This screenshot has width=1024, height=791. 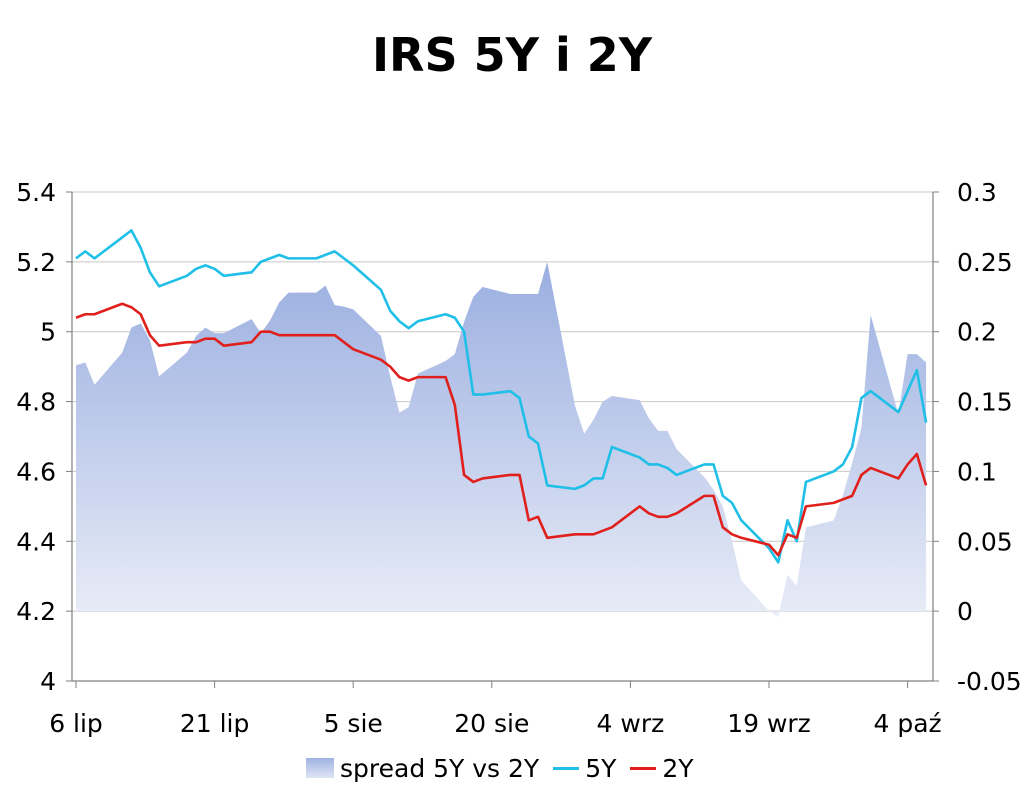 What do you see at coordinates (989, 681) in the screenshot?
I see `y-right-tick-label: -0.05` at bounding box center [989, 681].